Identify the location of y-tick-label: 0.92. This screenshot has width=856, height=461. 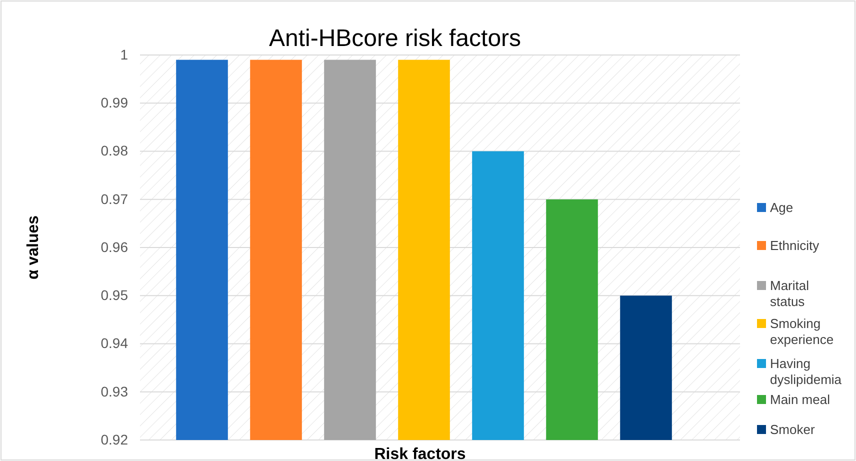
(114, 439).